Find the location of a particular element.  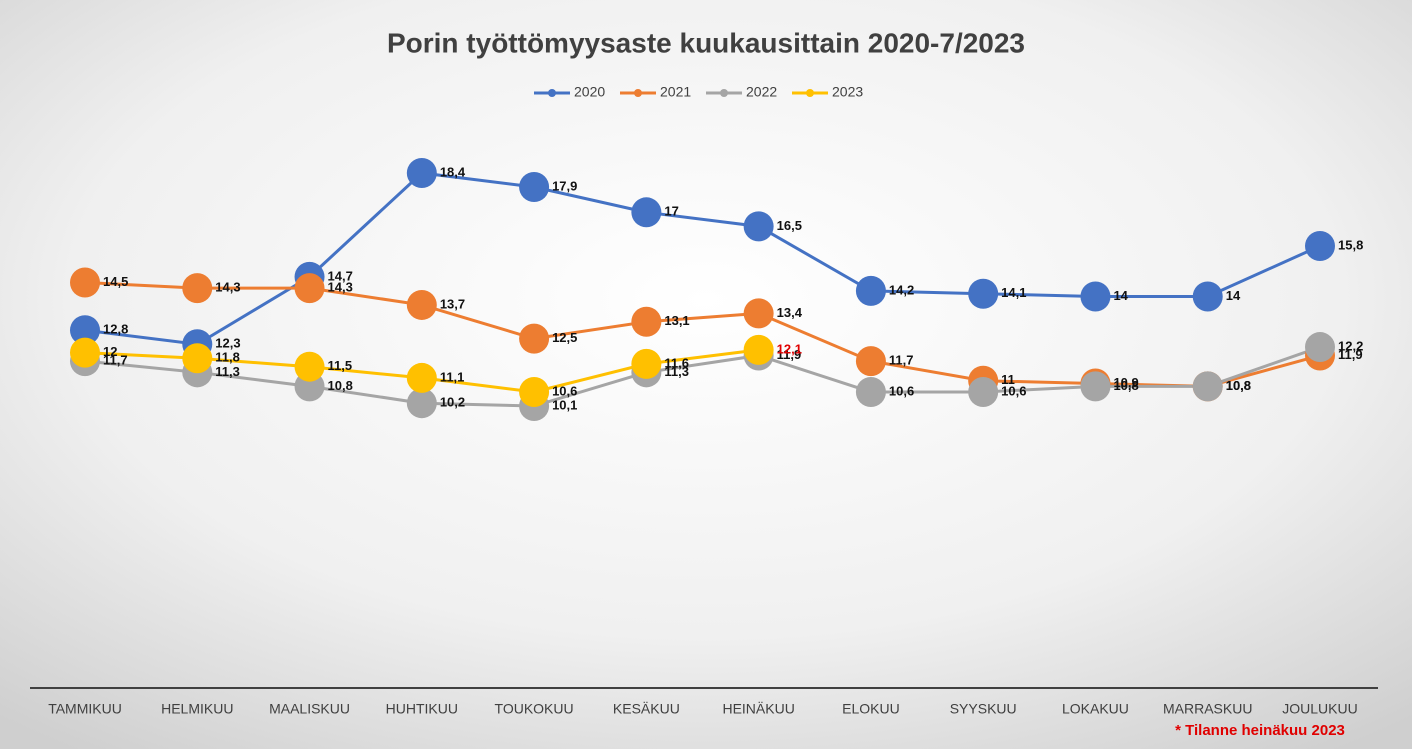

data-label: 14,2 is located at coordinates (901, 289).